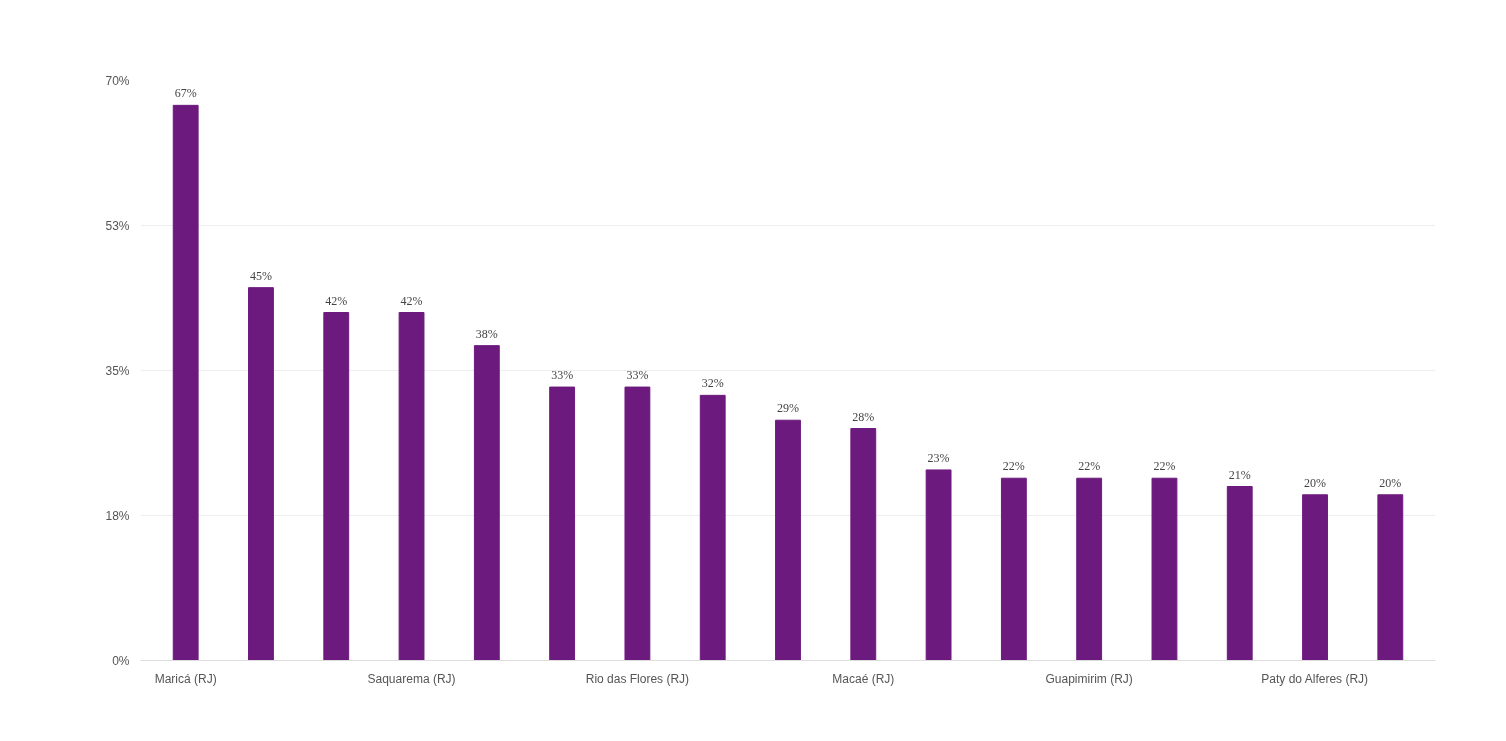 The height and width of the screenshot is (741, 1506). What do you see at coordinates (117, 80) in the screenshot?
I see `y-tick-label: 70%` at bounding box center [117, 80].